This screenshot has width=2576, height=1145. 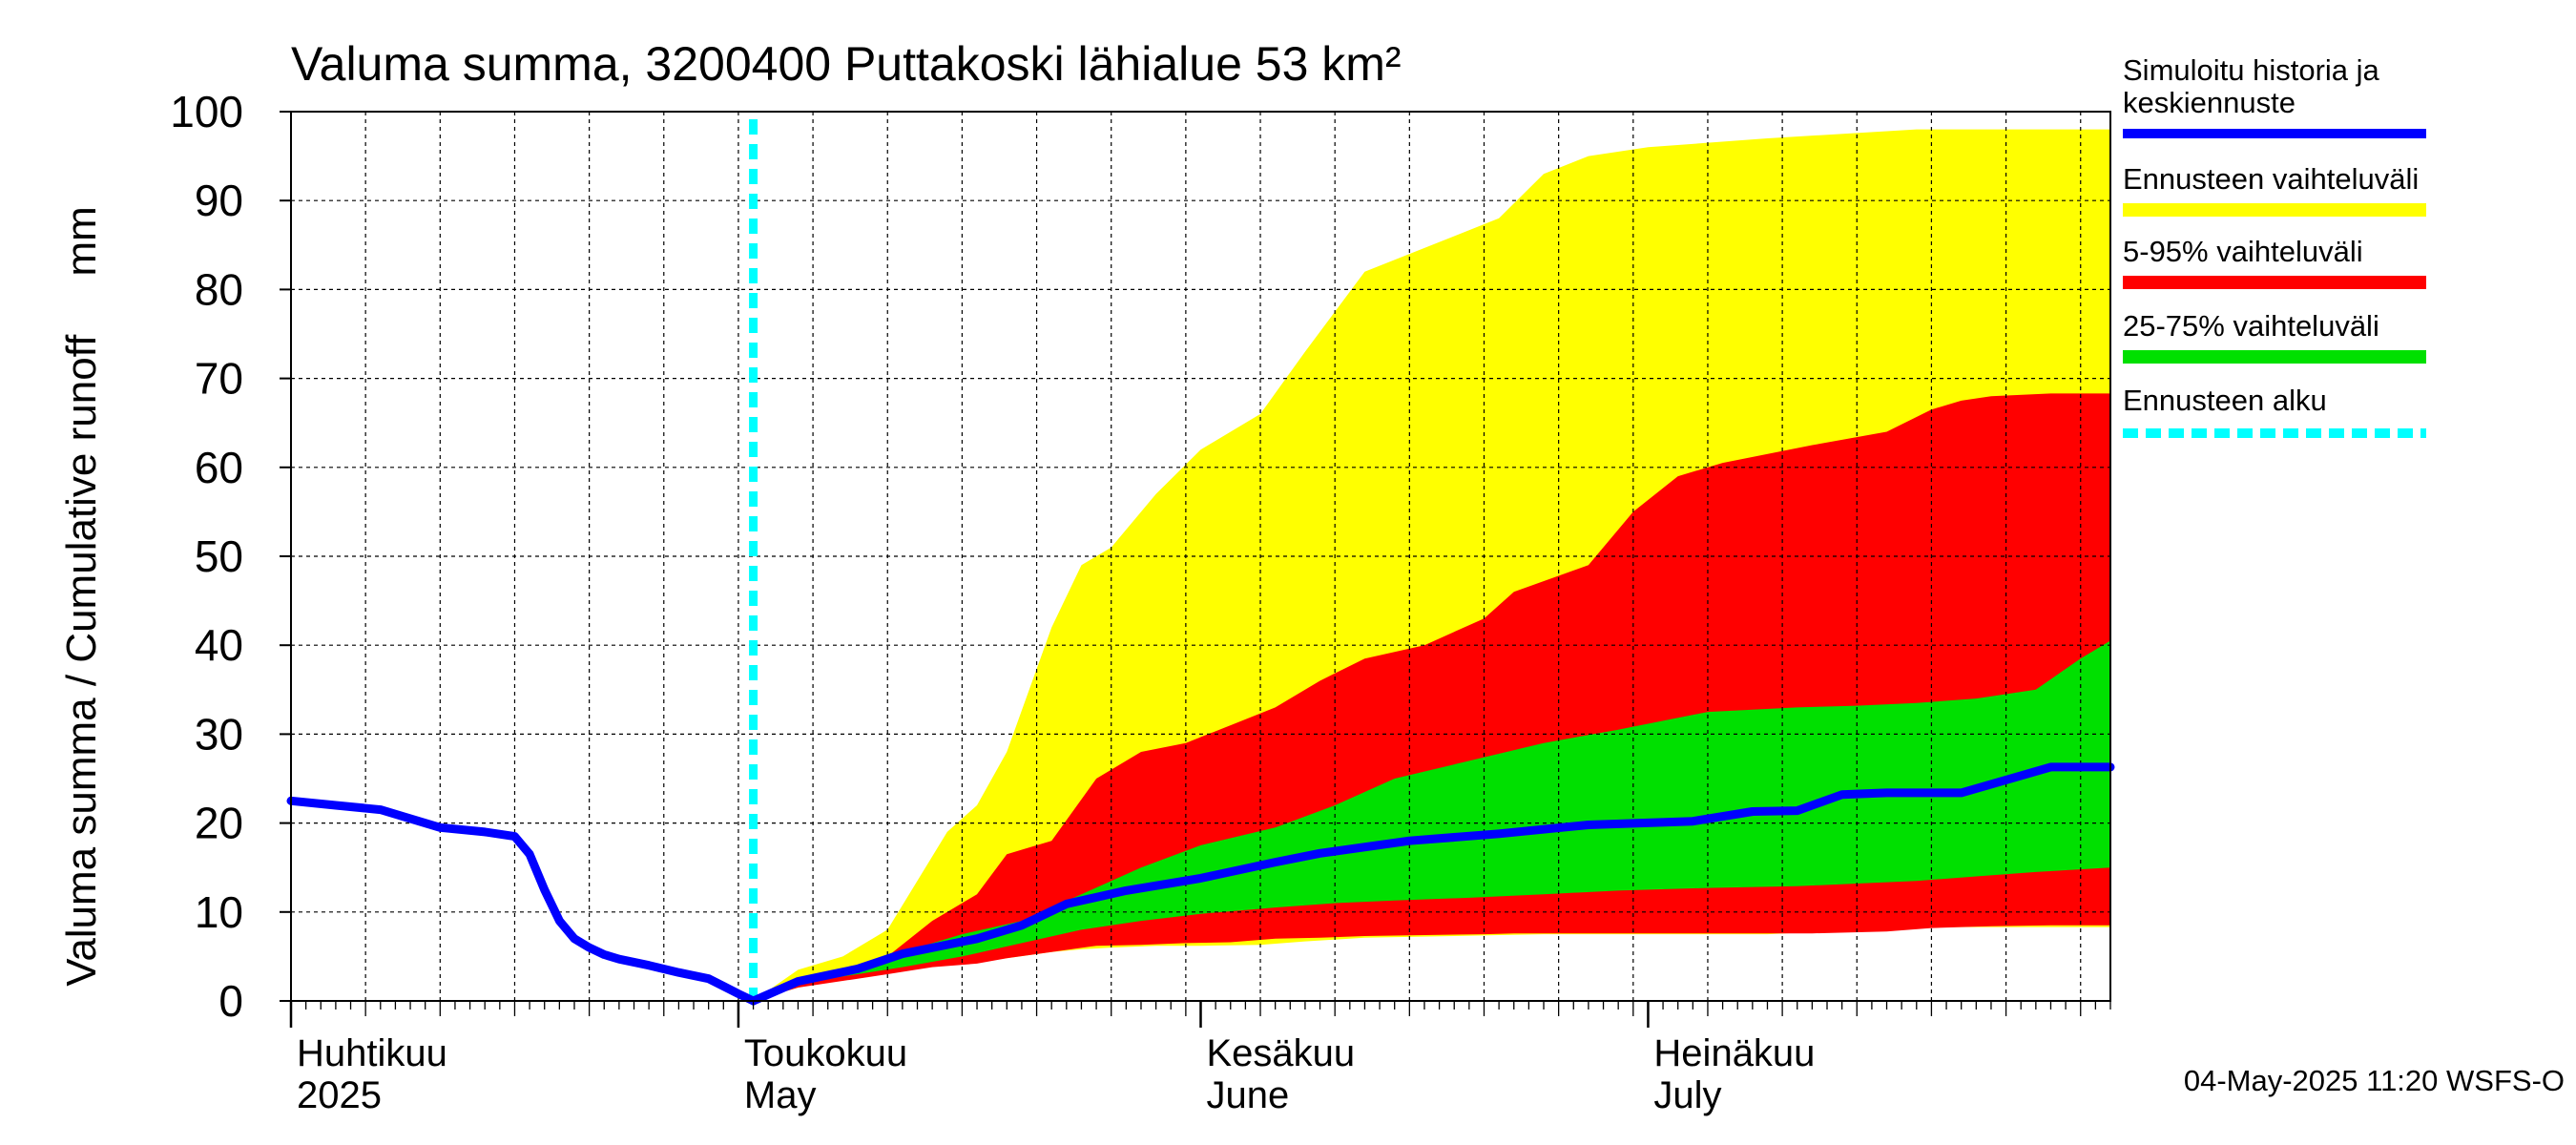 I want to click on y-tick-label: 30, so click(x=219, y=734).